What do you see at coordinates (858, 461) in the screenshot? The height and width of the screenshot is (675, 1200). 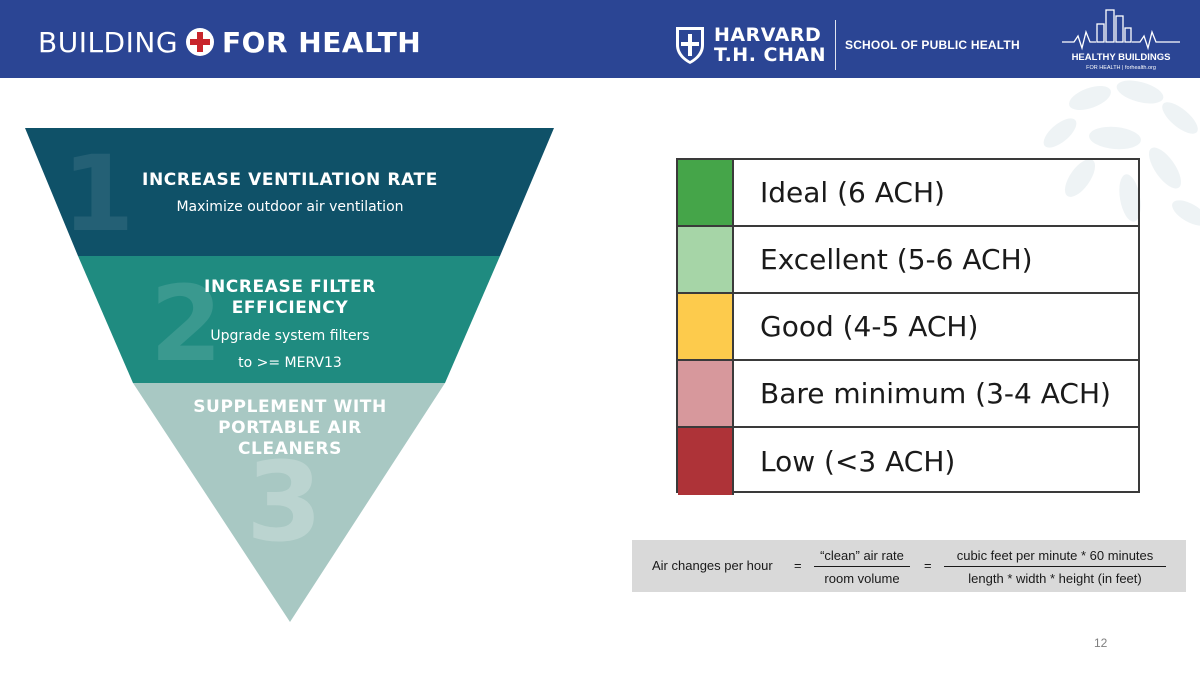 I see `ach-label-low: Low (<3 ACH)` at bounding box center [858, 461].